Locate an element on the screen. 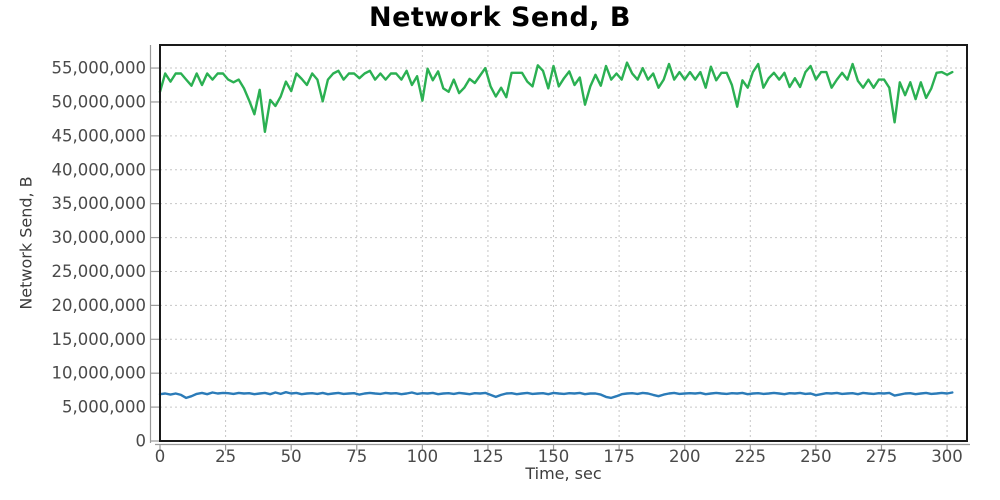  x-tick-label: 225 is located at coordinates (751, 456).